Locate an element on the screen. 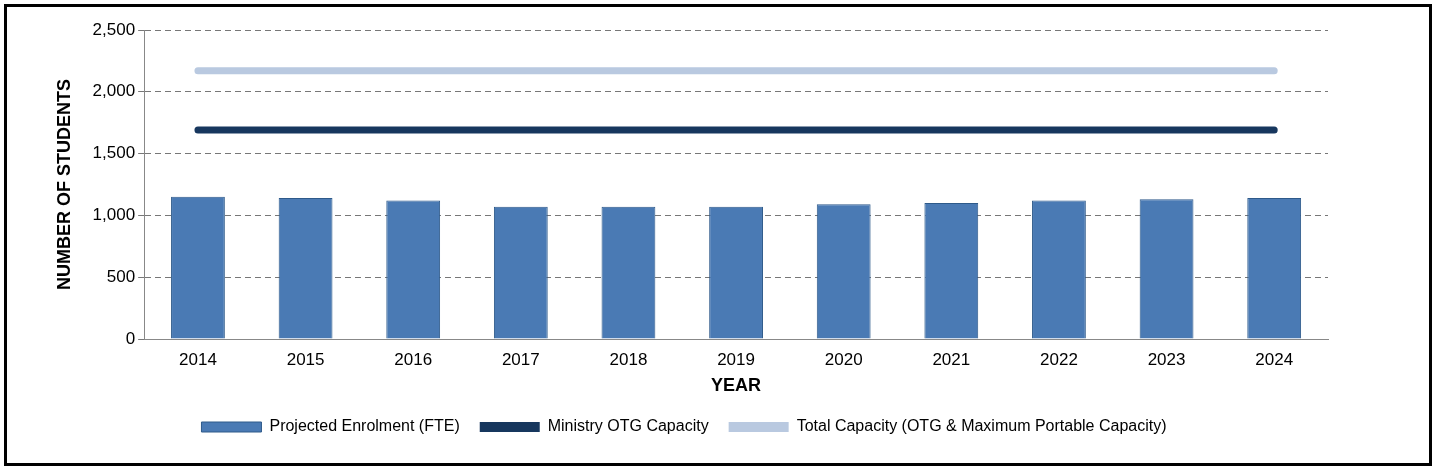 This screenshot has width=1438, height=470. x-tick-label: 2023 is located at coordinates (1166, 359).